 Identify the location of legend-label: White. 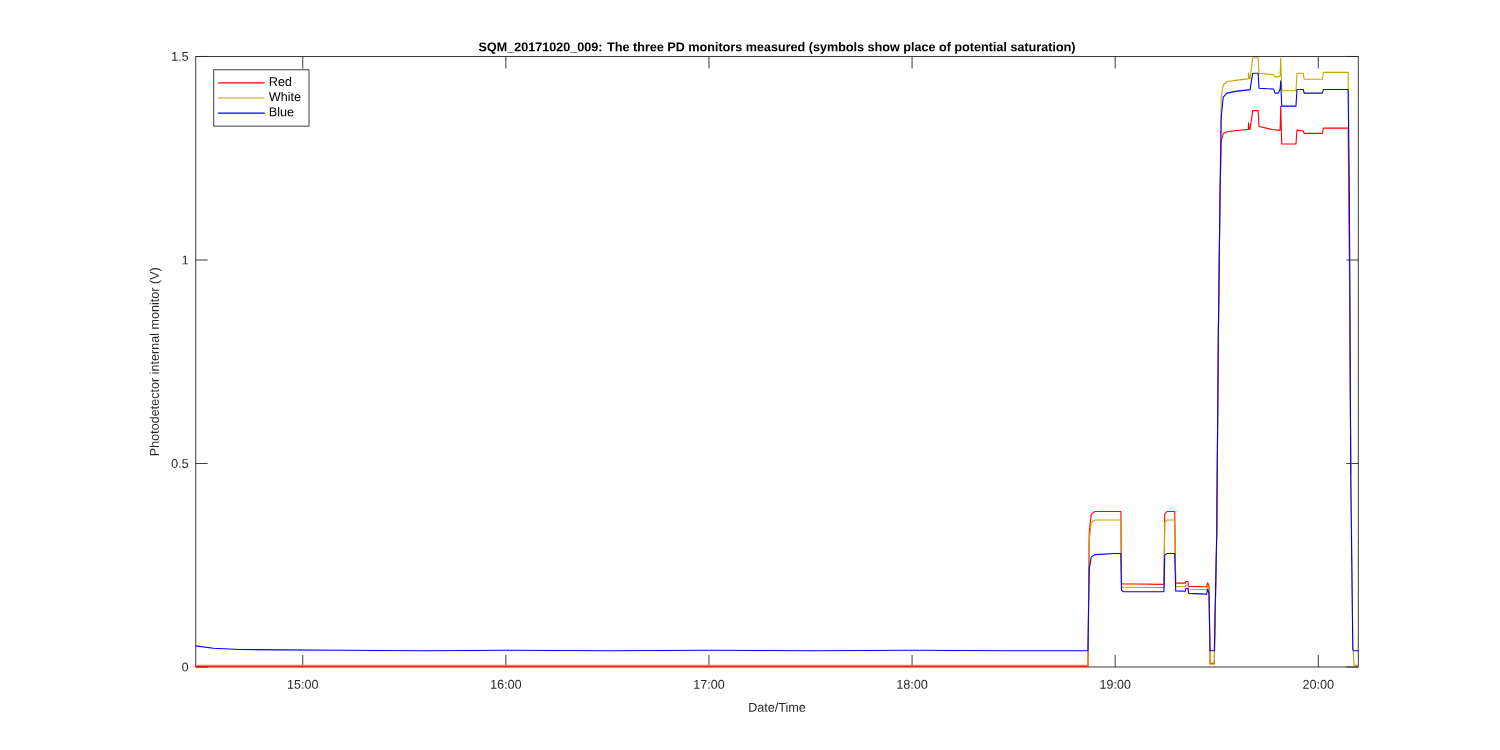
(284, 96).